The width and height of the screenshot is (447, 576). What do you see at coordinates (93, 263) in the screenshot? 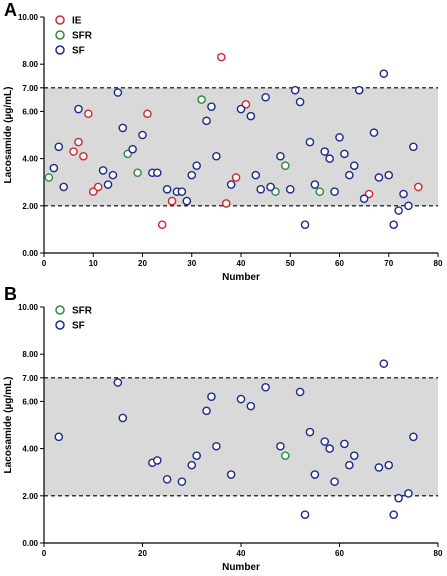
I see `x-tick-label: 10` at bounding box center [93, 263].